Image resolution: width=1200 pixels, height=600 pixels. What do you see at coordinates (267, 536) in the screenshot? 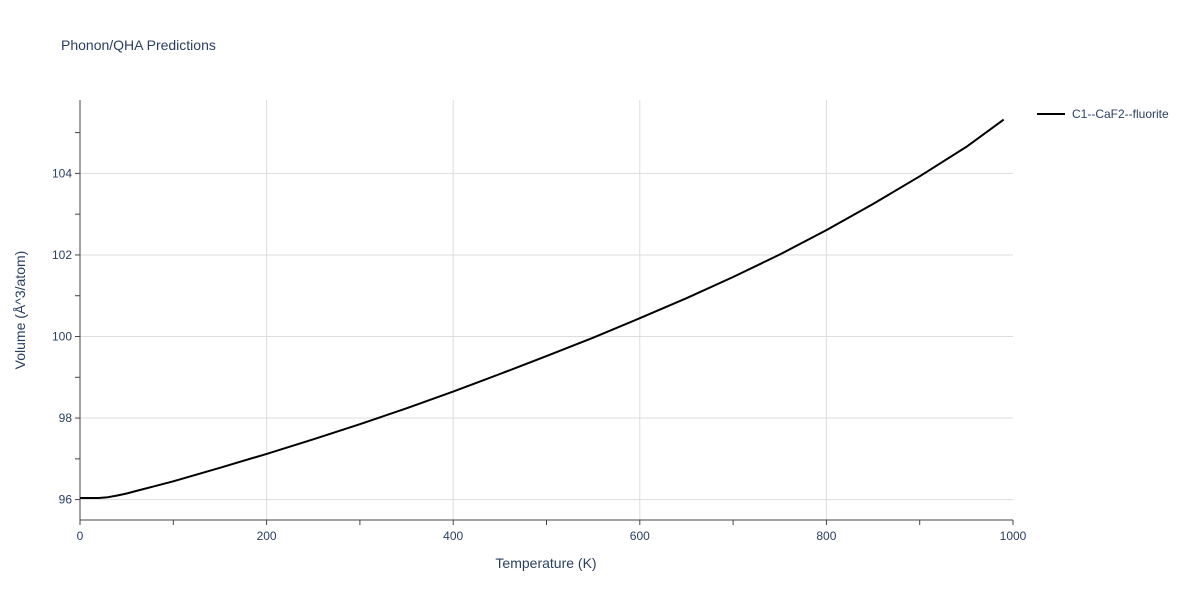
I see `x-tick-label: 200` at bounding box center [267, 536].